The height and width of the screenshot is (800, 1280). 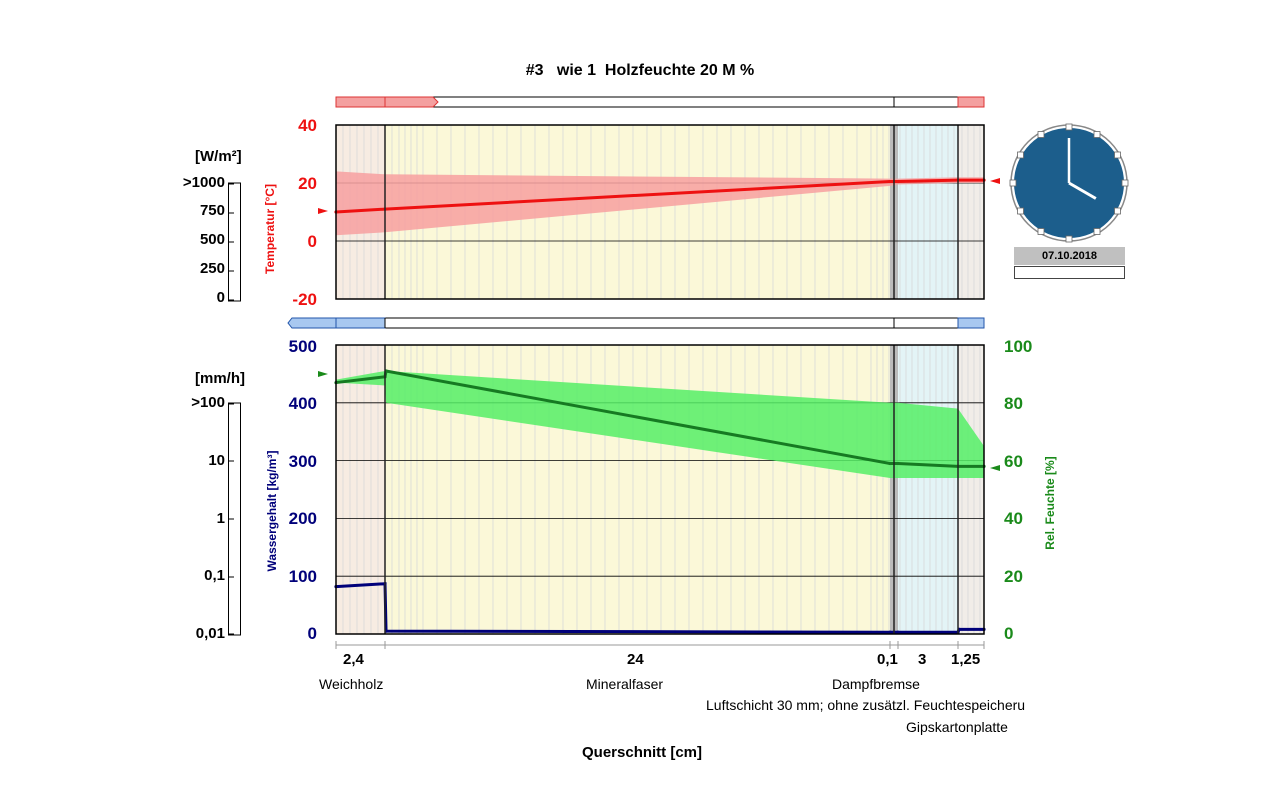 What do you see at coordinates (220, 378) in the screenshot?
I see `rain-unit: [mm/h]` at bounding box center [220, 378].